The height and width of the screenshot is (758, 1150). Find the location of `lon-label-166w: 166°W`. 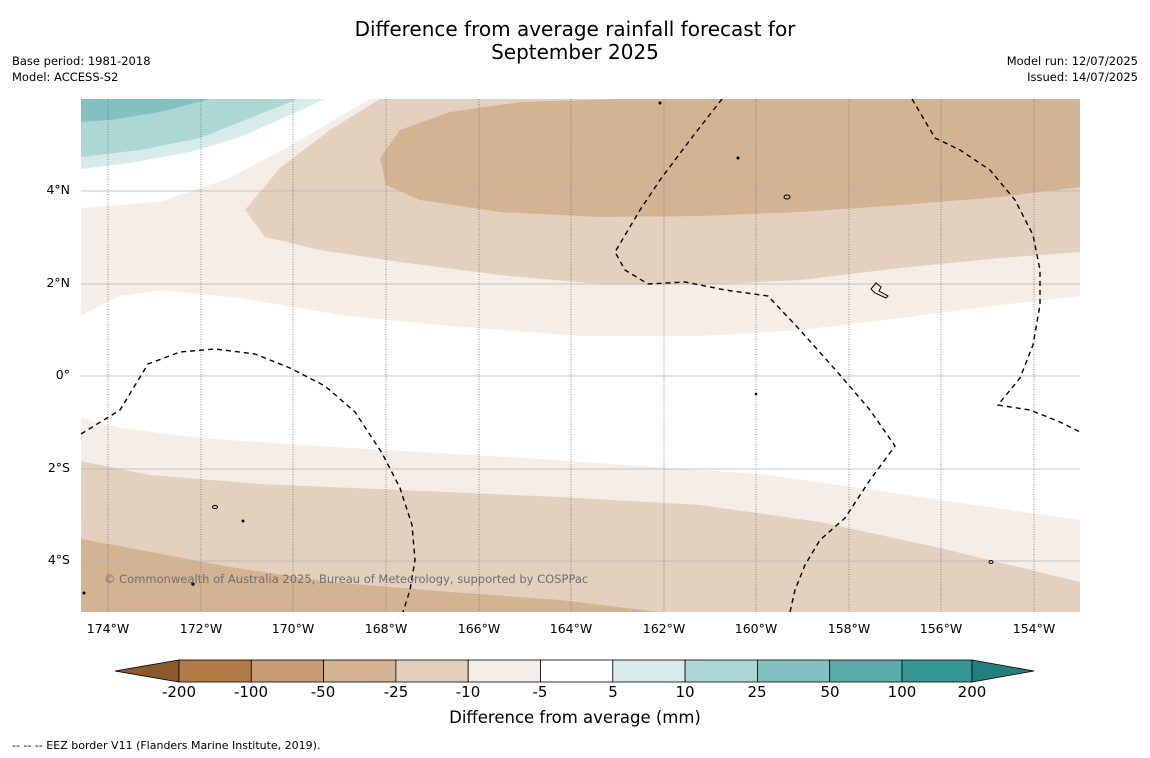

lon-label-166w: 166°W is located at coordinates (479, 628).